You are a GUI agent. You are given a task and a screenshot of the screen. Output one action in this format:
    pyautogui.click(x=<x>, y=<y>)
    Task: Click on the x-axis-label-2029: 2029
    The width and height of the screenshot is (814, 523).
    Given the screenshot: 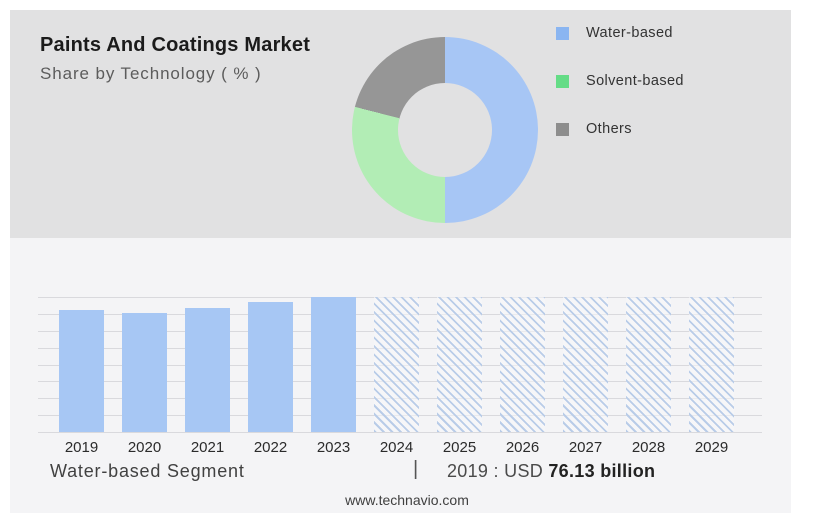 What is the action you would take?
    pyautogui.click(x=711, y=447)
    